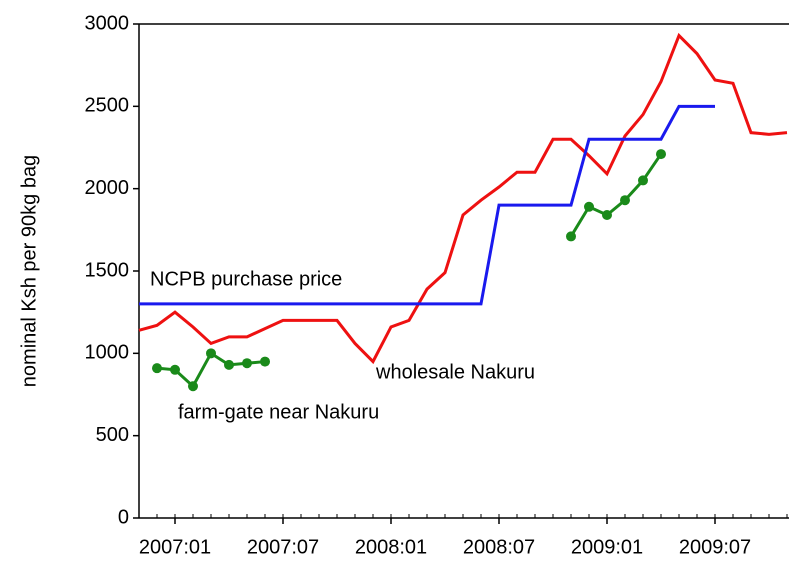  What do you see at coordinates (107, 270) in the screenshot?
I see `y-tick-label: 1500` at bounding box center [107, 270].